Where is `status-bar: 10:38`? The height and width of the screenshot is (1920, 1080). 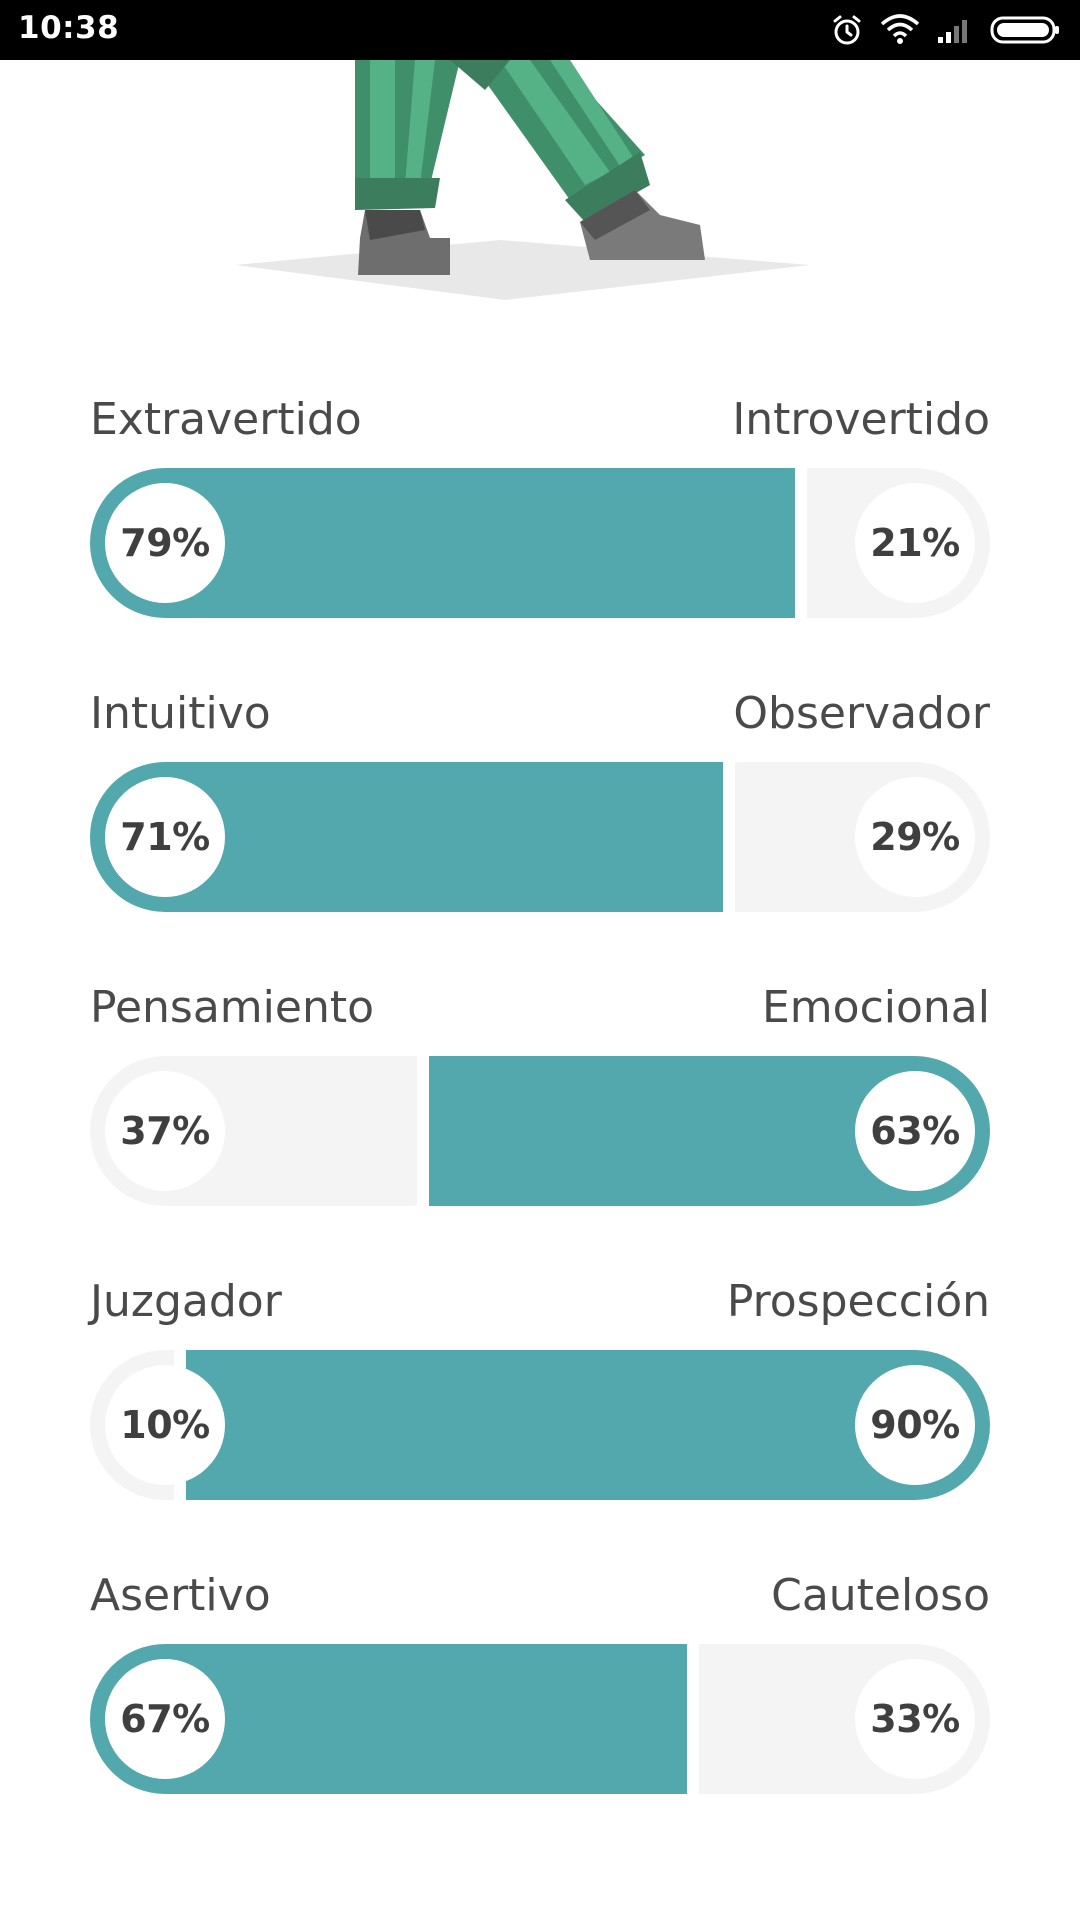 status-bar: 10:38 is located at coordinates (540, 30).